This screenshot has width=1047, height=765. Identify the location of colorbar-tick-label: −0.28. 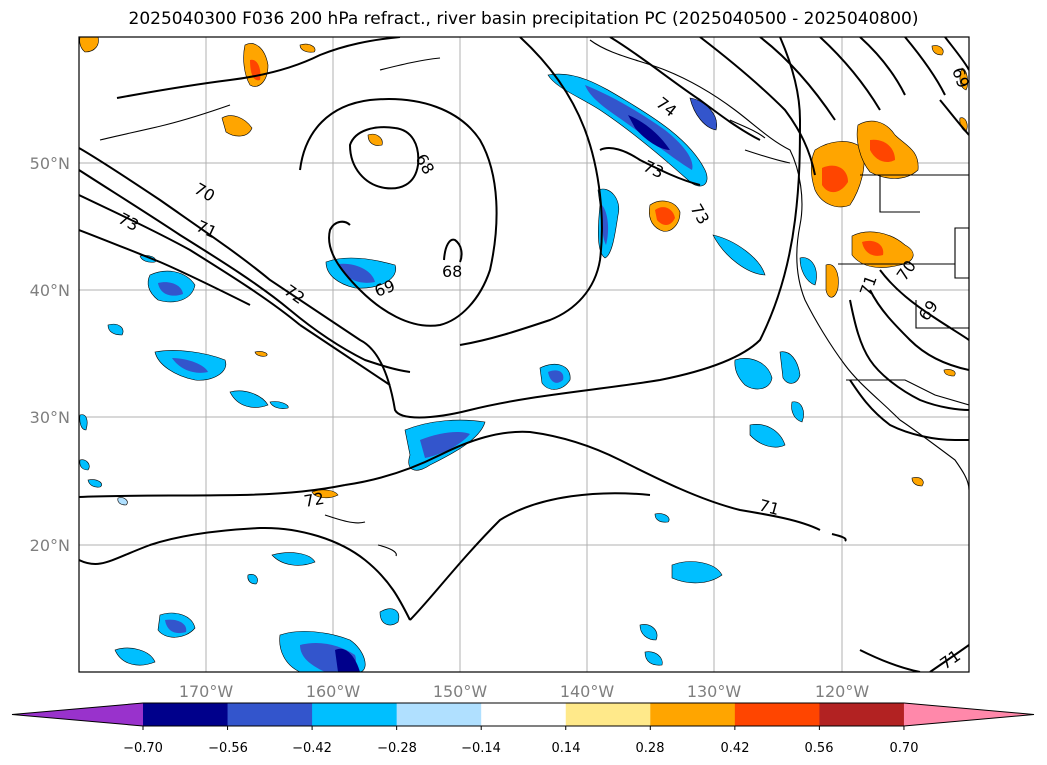
(397, 748).